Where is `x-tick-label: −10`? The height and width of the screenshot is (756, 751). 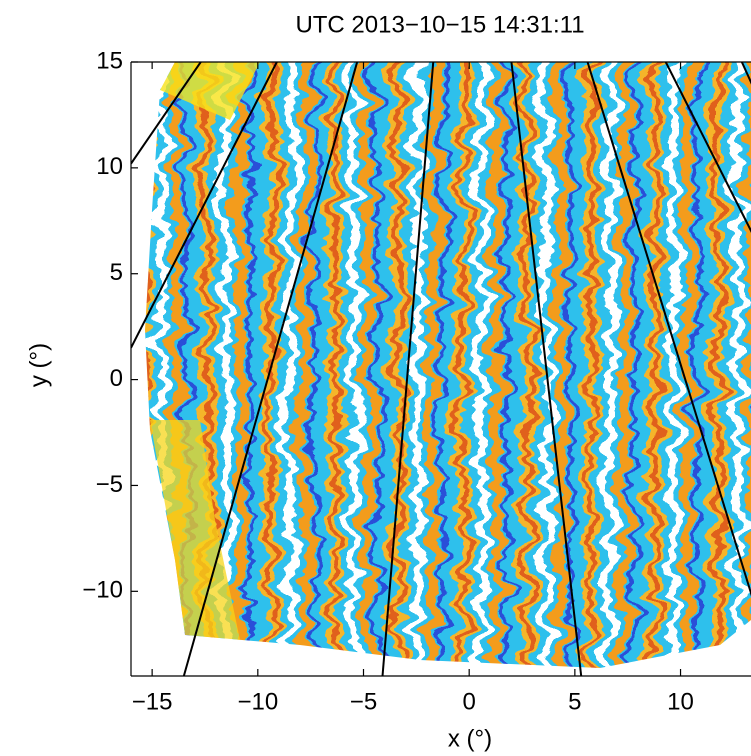 x-tick-label: −10 is located at coordinates (257, 701).